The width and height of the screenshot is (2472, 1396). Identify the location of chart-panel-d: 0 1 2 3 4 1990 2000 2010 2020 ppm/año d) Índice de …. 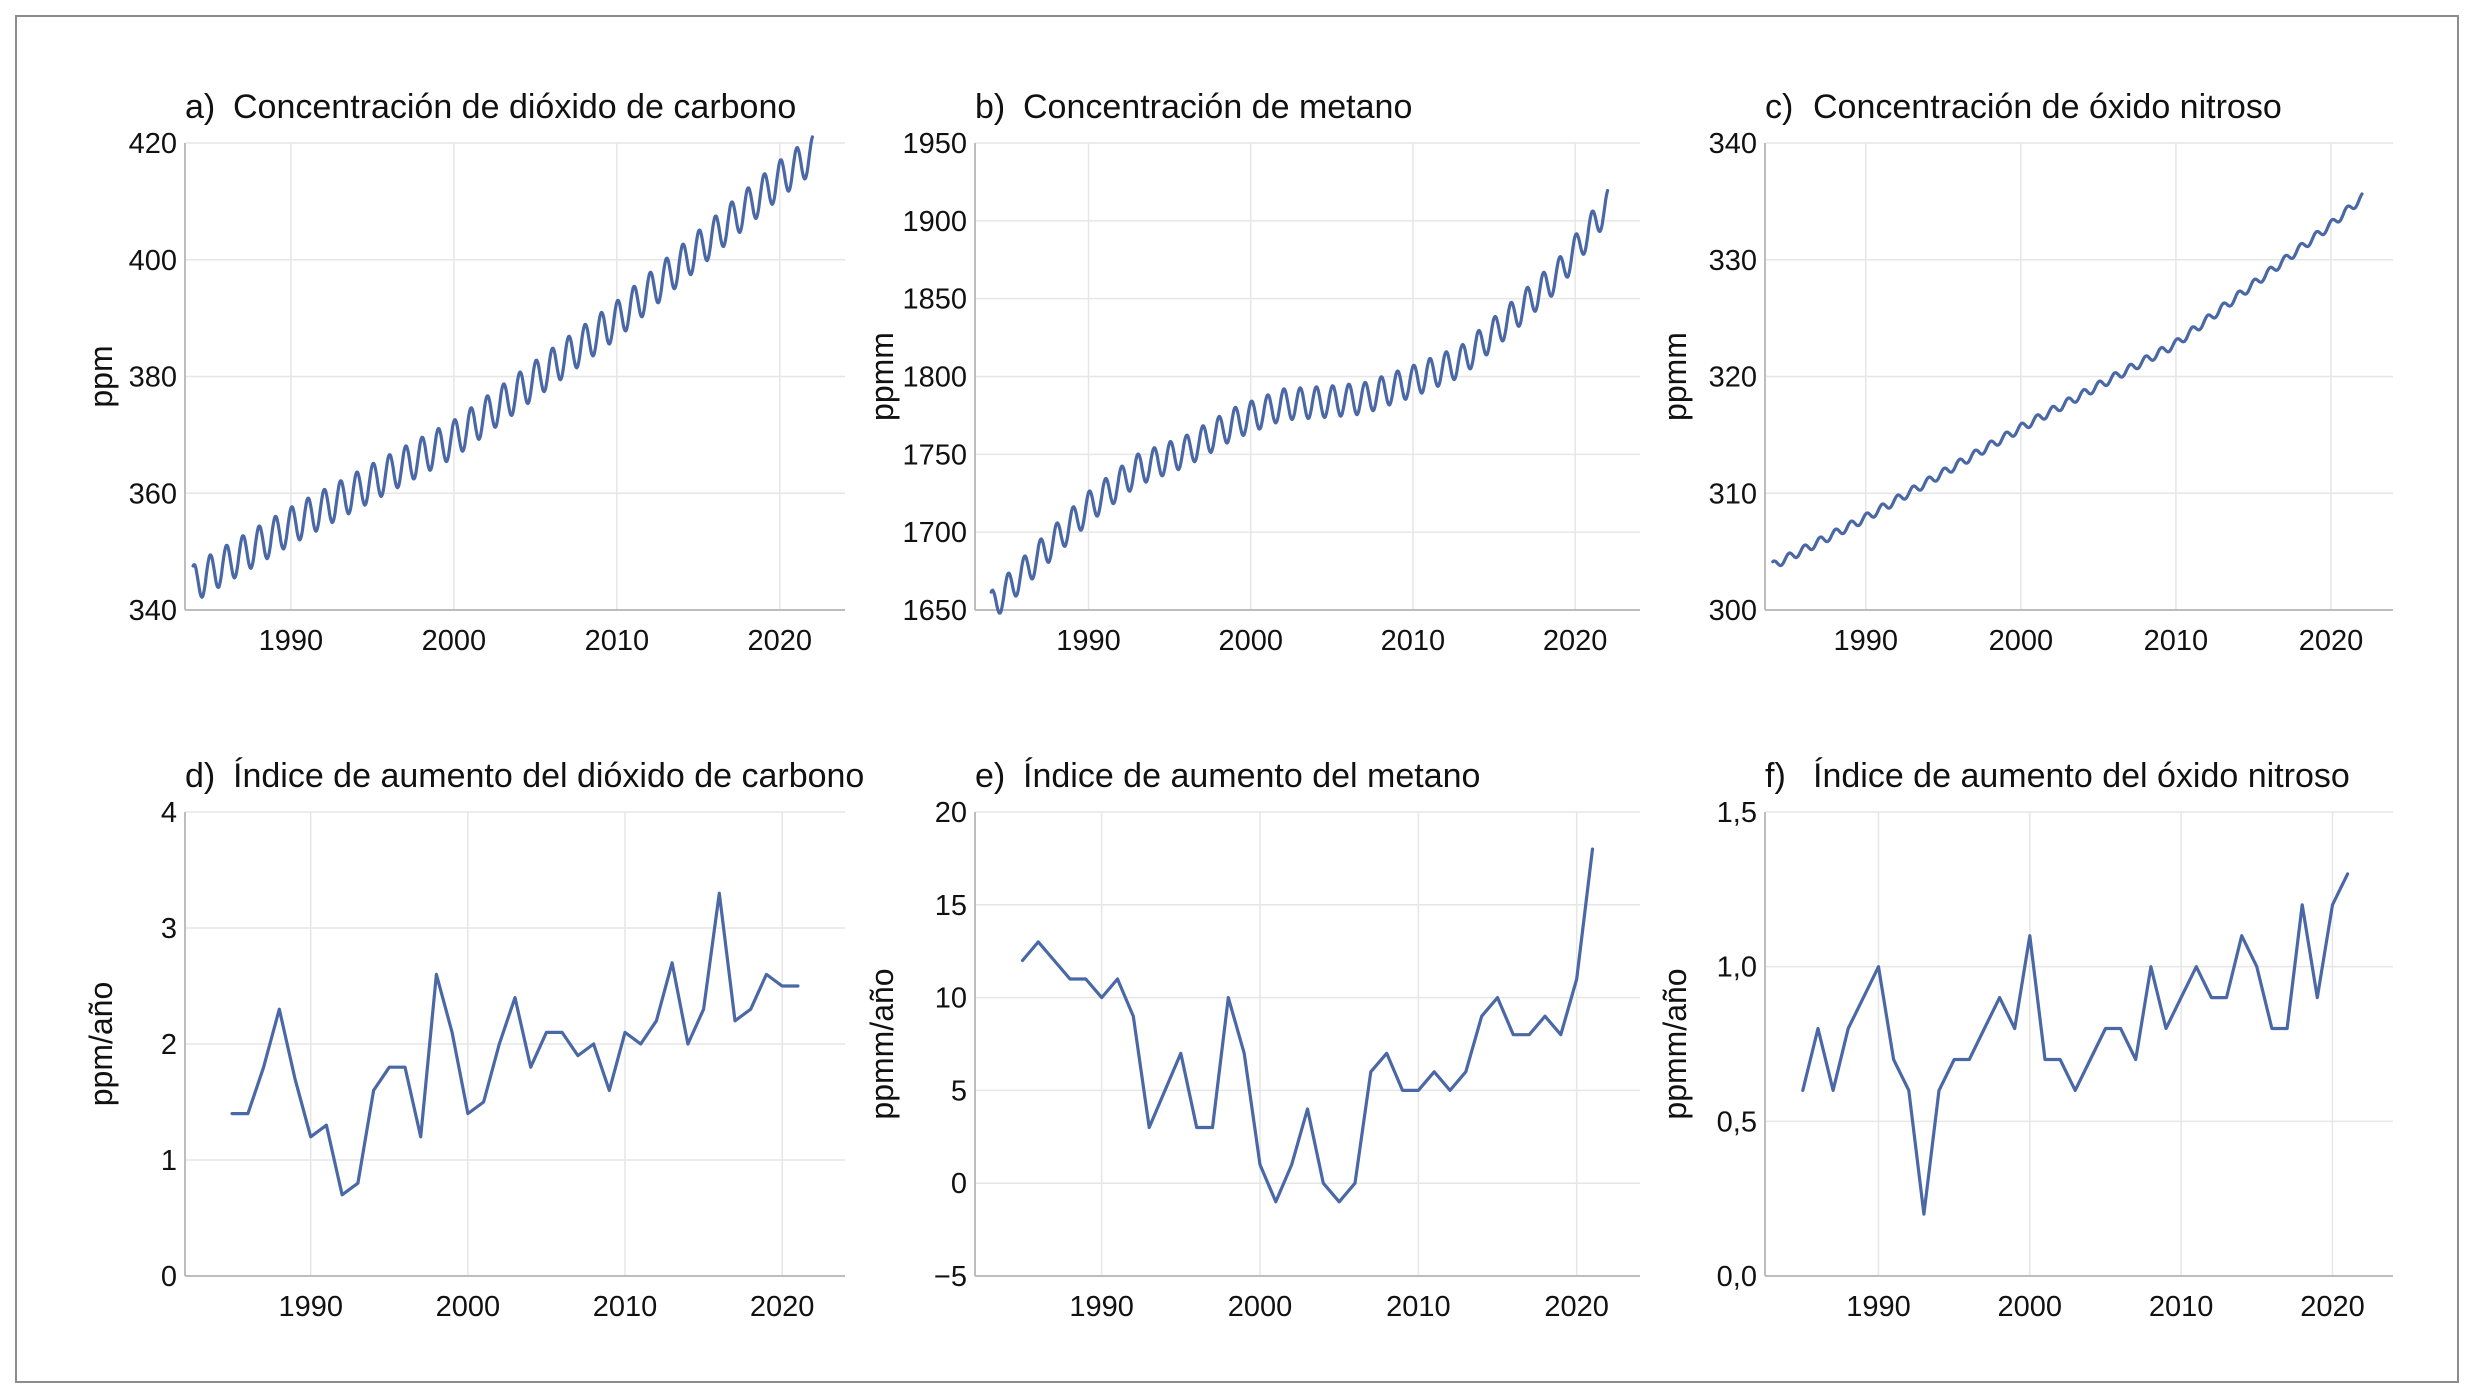
(473, 1040).